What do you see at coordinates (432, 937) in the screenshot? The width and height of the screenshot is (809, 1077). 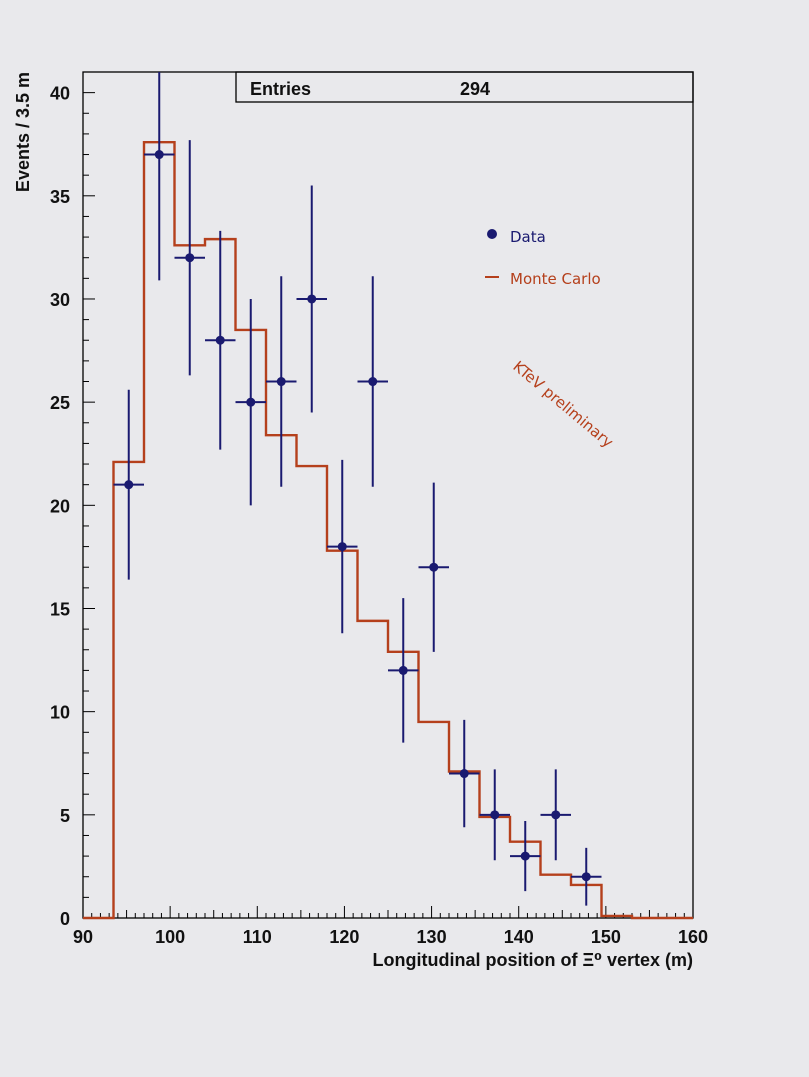 I see `x-tick-label: 130` at bounding box center [432, 937].